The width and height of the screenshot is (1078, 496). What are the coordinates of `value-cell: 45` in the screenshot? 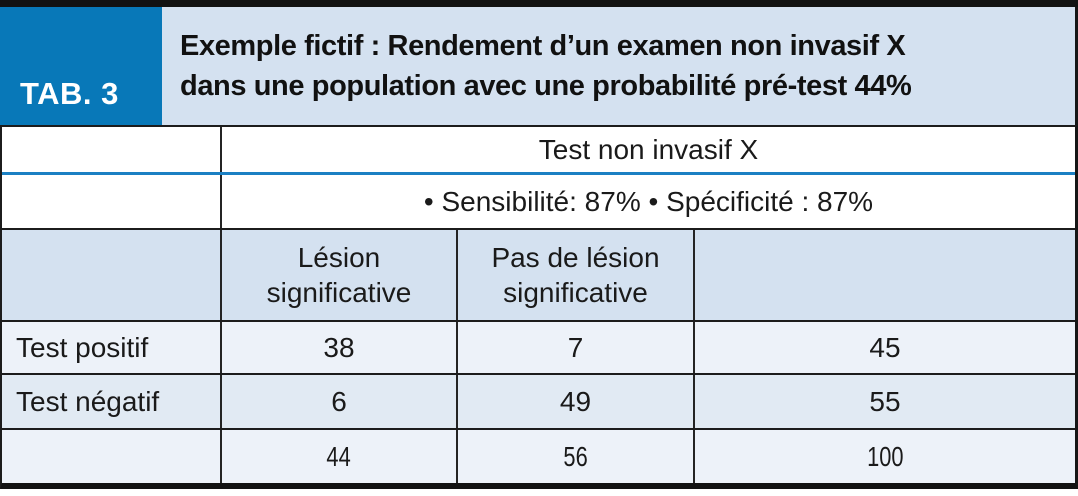 It's located at (885, 347).